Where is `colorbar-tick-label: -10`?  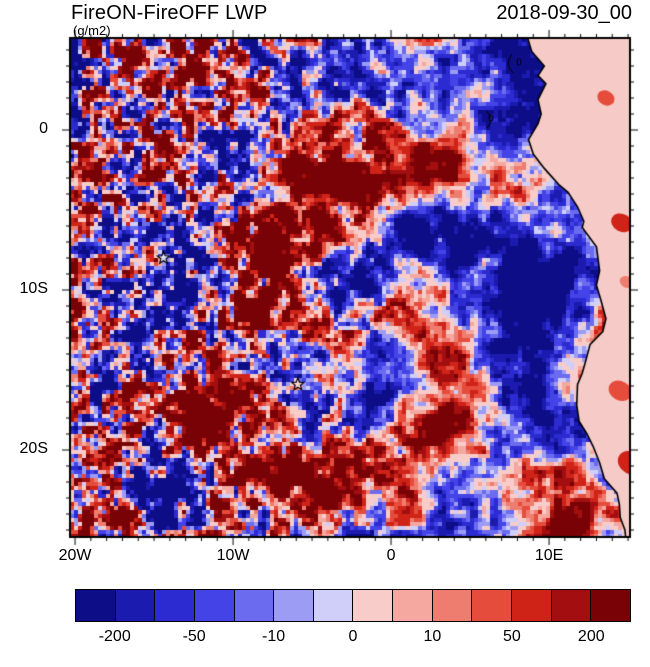
colorbar-tick-label: -10 is located at coordinates (274, 636).